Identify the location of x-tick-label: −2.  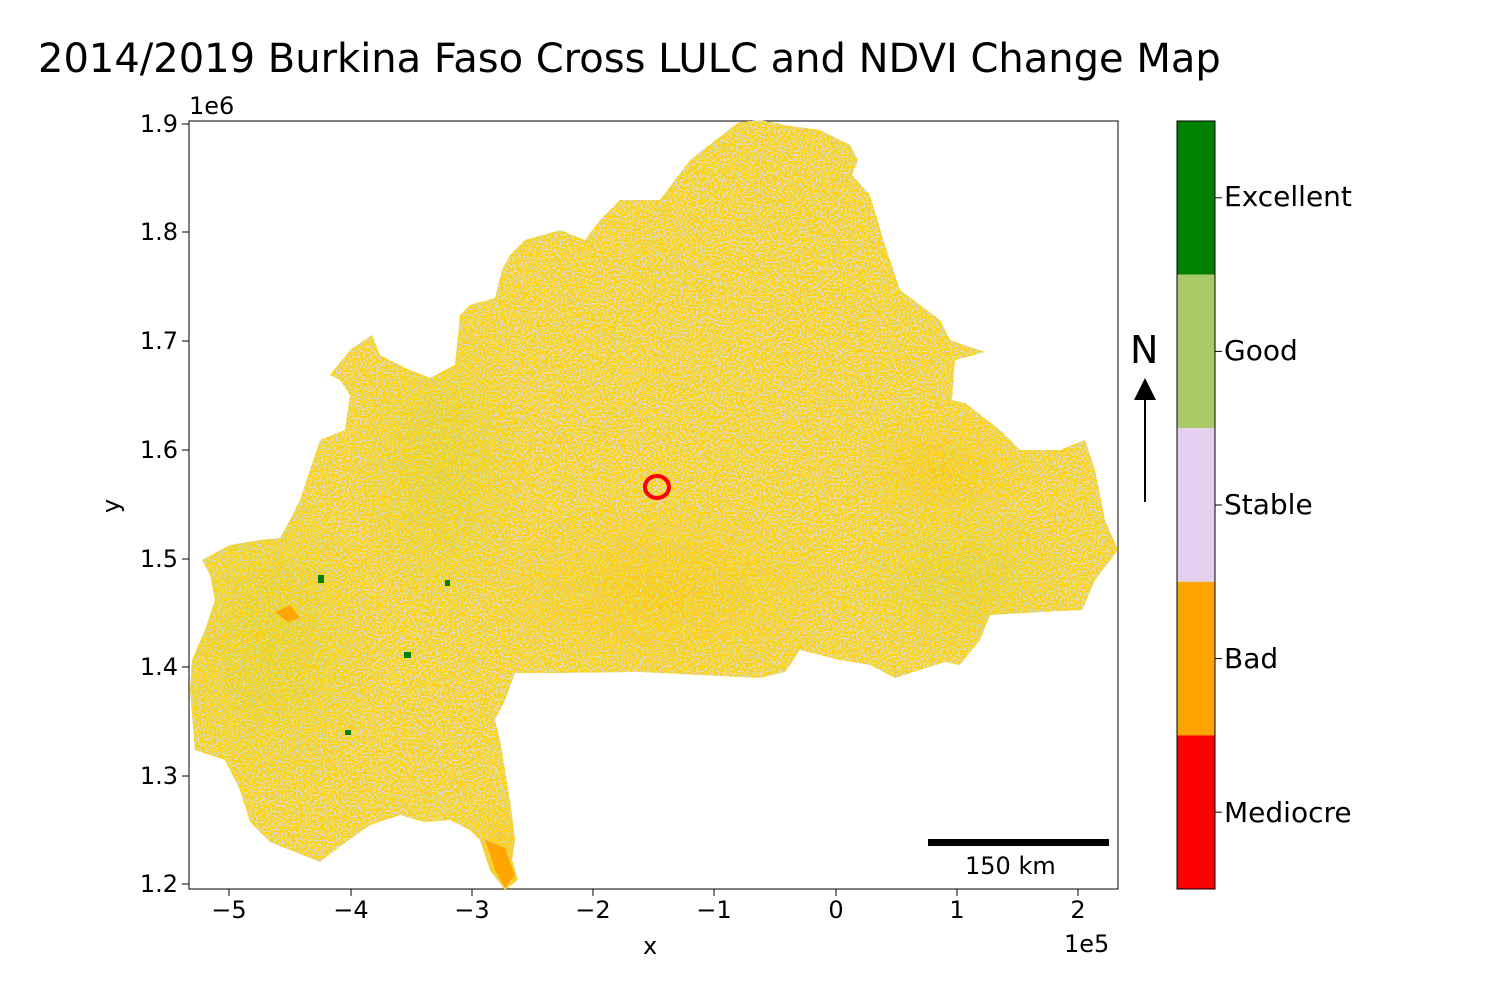
(593, 910).